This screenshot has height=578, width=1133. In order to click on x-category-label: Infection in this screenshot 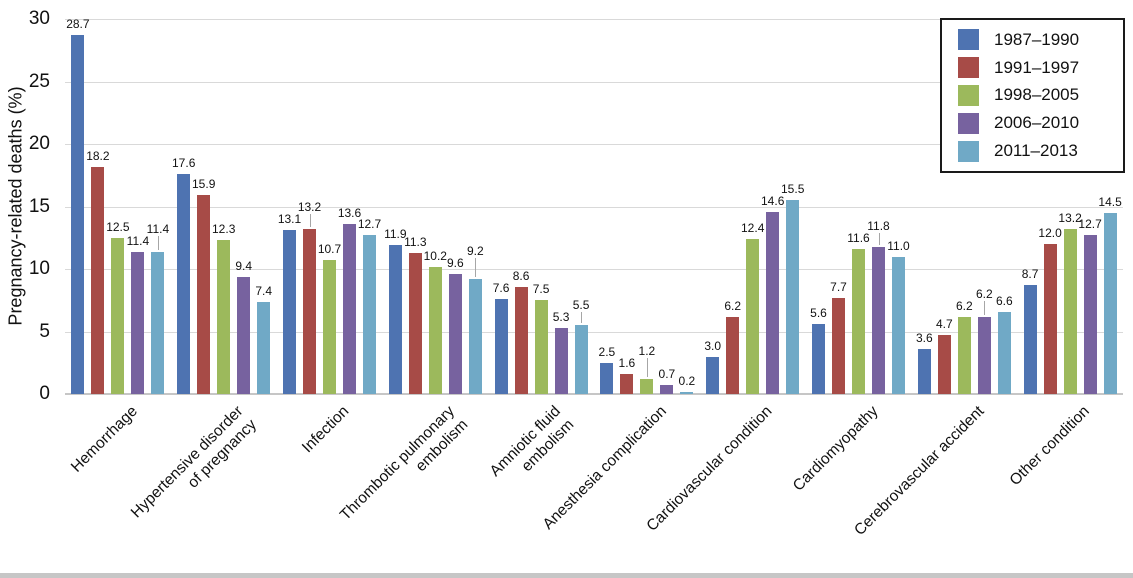, I will do `click(325, 429)`.